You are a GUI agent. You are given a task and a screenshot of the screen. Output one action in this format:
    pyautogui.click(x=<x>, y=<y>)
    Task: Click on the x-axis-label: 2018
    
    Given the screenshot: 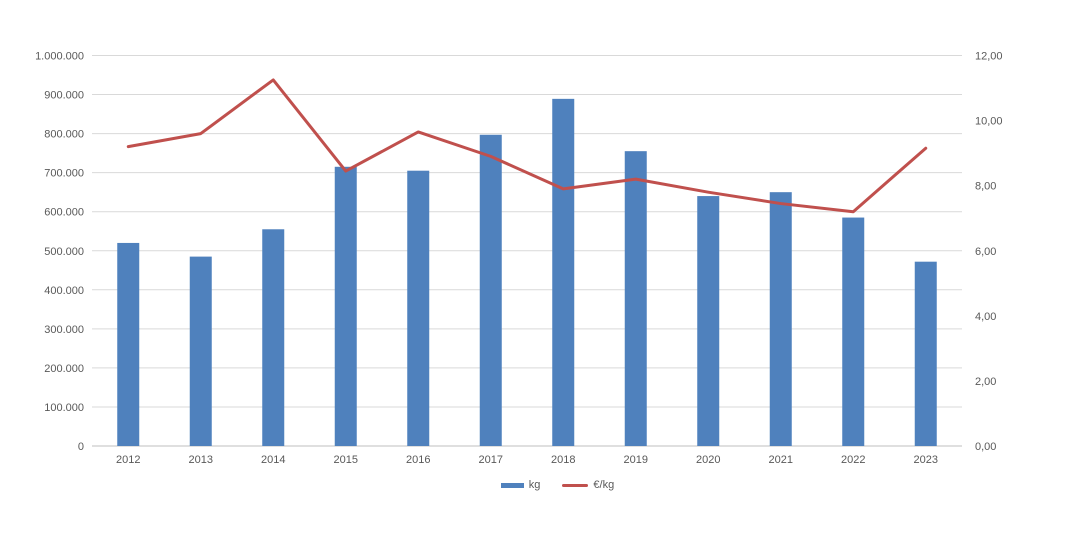 What is the action you would take?
    pyautogui.click(x=563, y=460)
    